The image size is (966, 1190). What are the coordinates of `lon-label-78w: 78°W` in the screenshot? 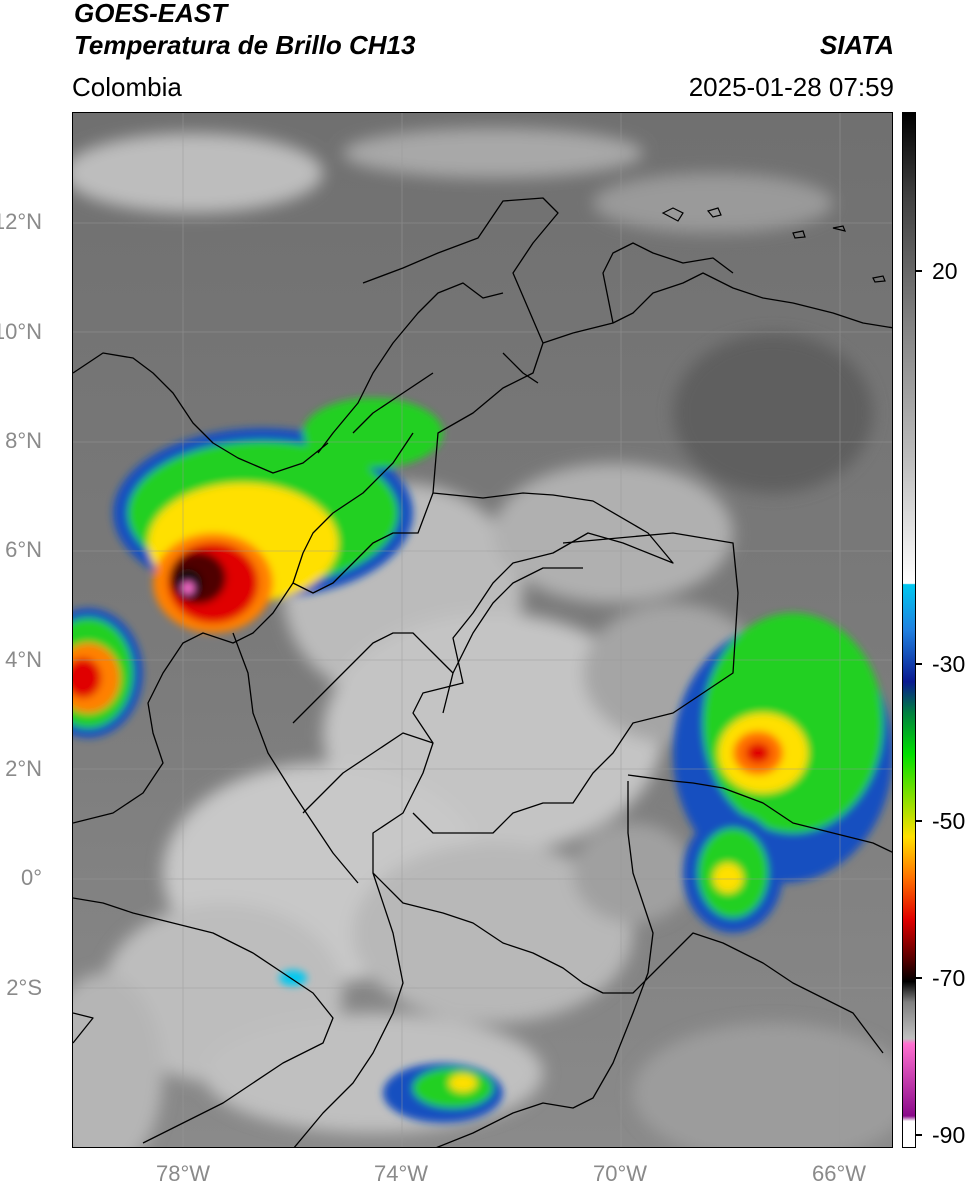 It's located at (183, 1173).